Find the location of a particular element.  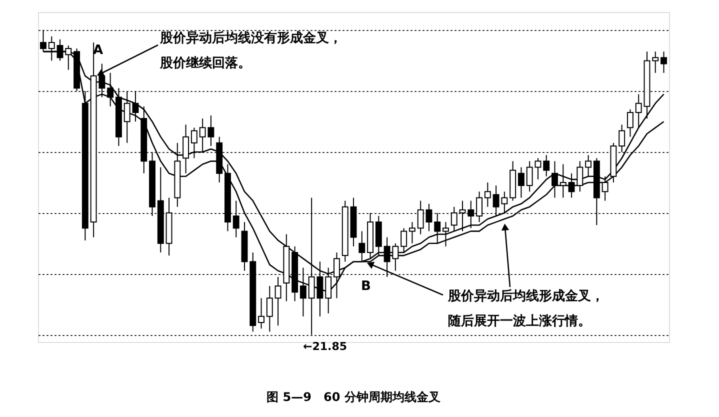

annotation: 随后展开一波上涨行情。 is located at coordinates (519, 321).